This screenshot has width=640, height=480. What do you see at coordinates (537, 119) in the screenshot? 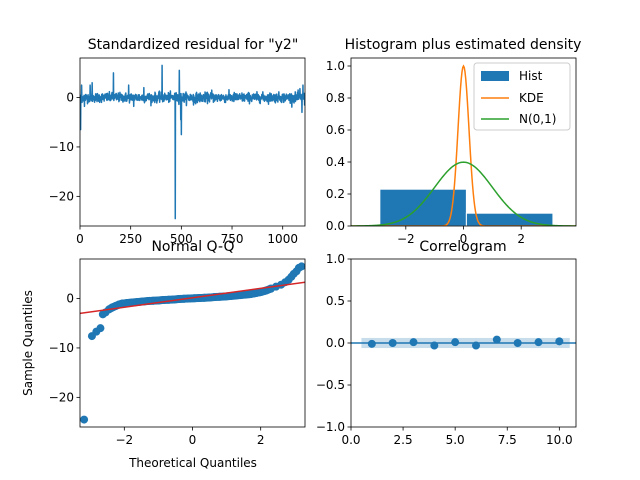
I see `legend-label-normal: N(0,1)` at bounding box center [537, 119].